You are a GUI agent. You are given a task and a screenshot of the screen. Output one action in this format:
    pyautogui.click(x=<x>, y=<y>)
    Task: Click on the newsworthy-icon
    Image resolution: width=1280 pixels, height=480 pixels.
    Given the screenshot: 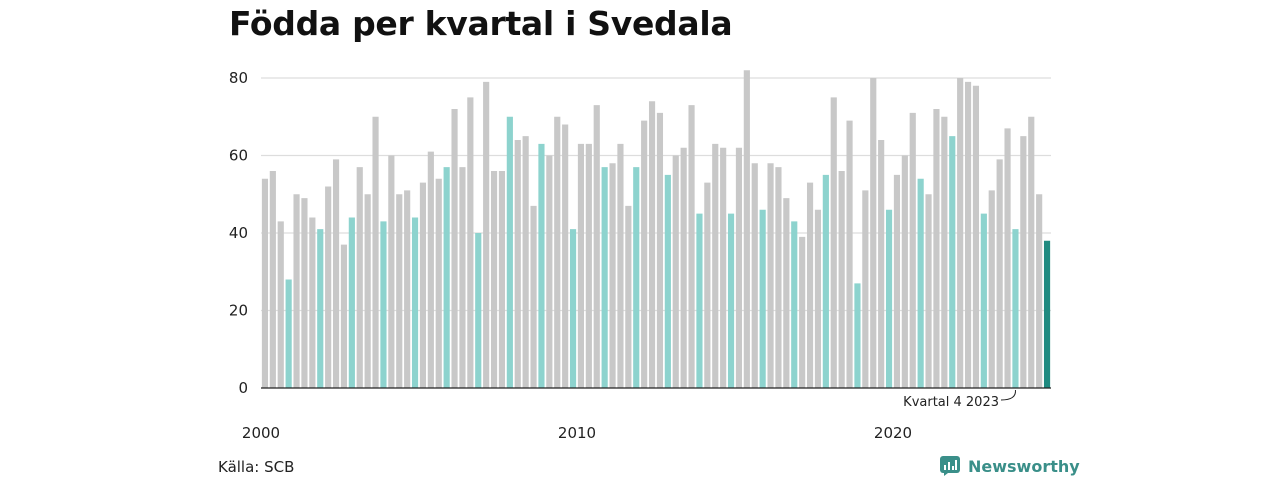 What is the action you would take?
    pyautogui.click(x=950, y=466)
    